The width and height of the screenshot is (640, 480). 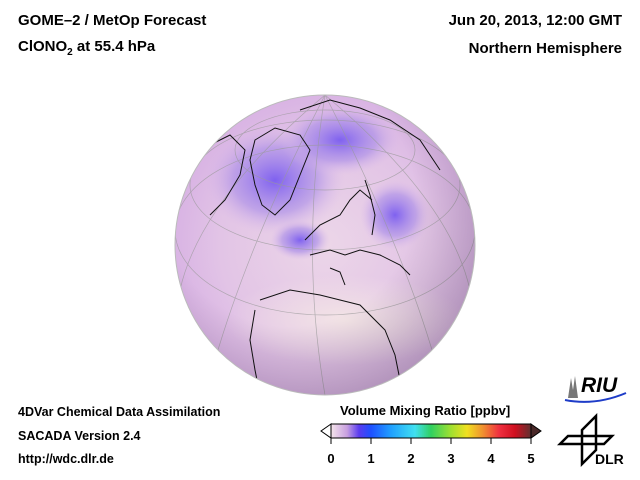 I want to click on colorbar-tick-label: 5, so click(x=531, y=458).